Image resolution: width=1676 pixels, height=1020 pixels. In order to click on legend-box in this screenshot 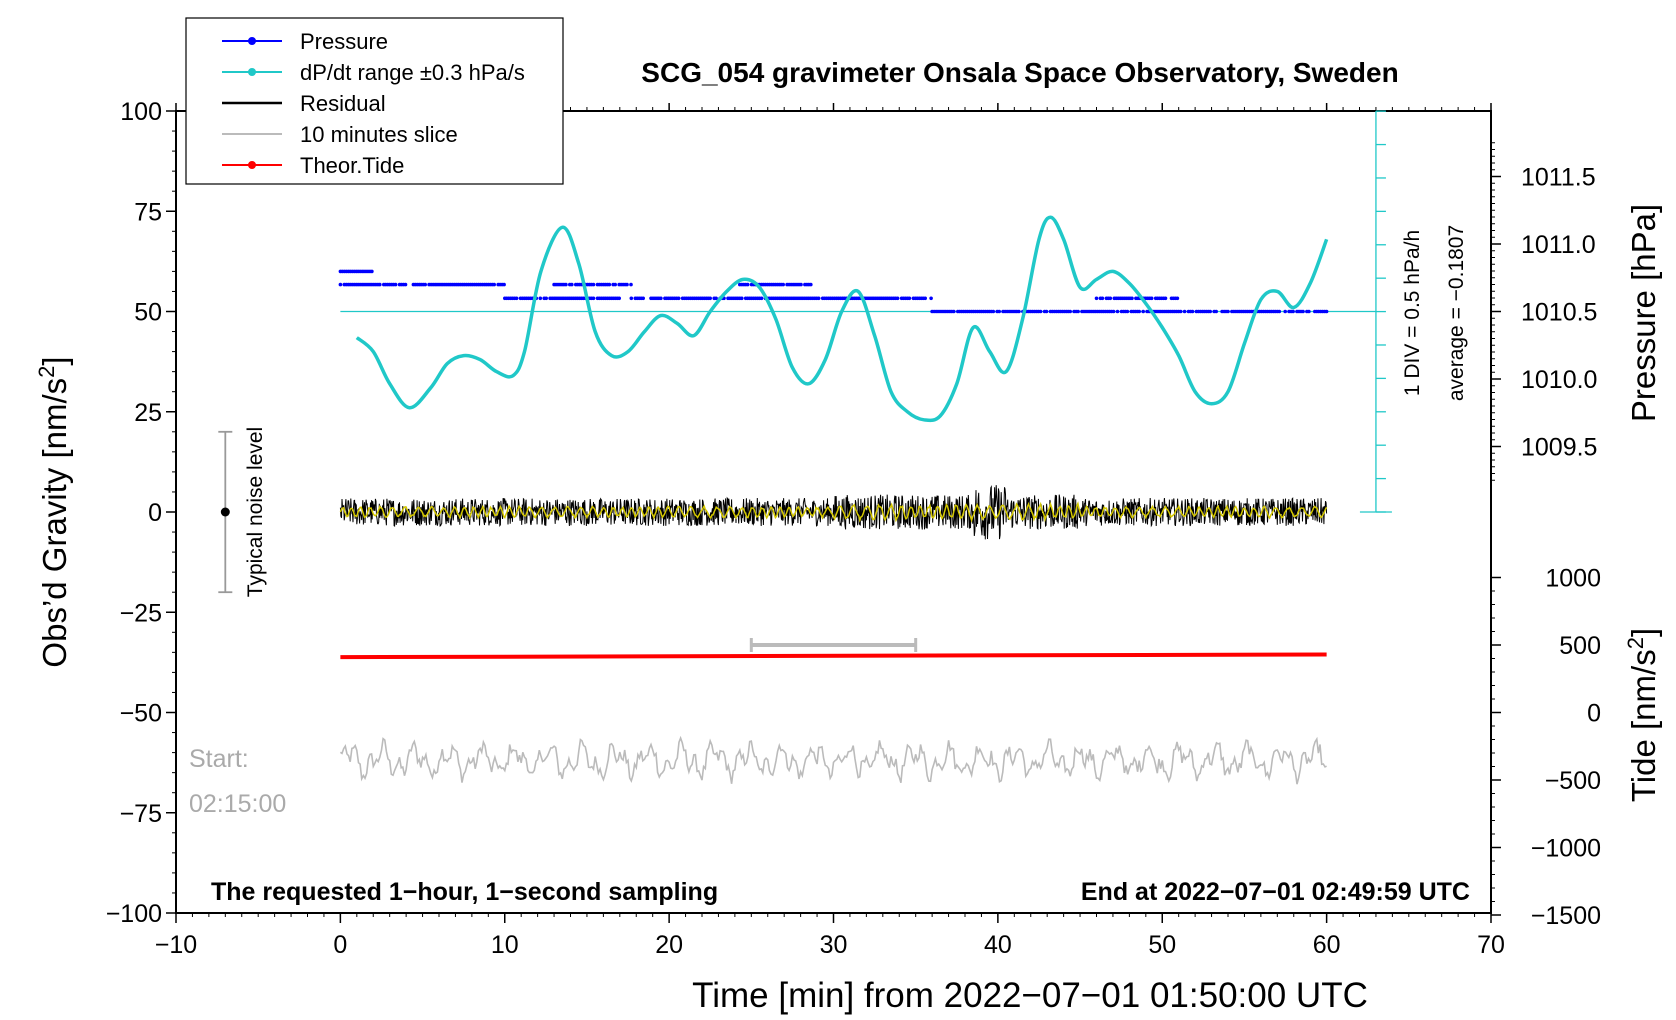, I will do `click(374, 101)`.